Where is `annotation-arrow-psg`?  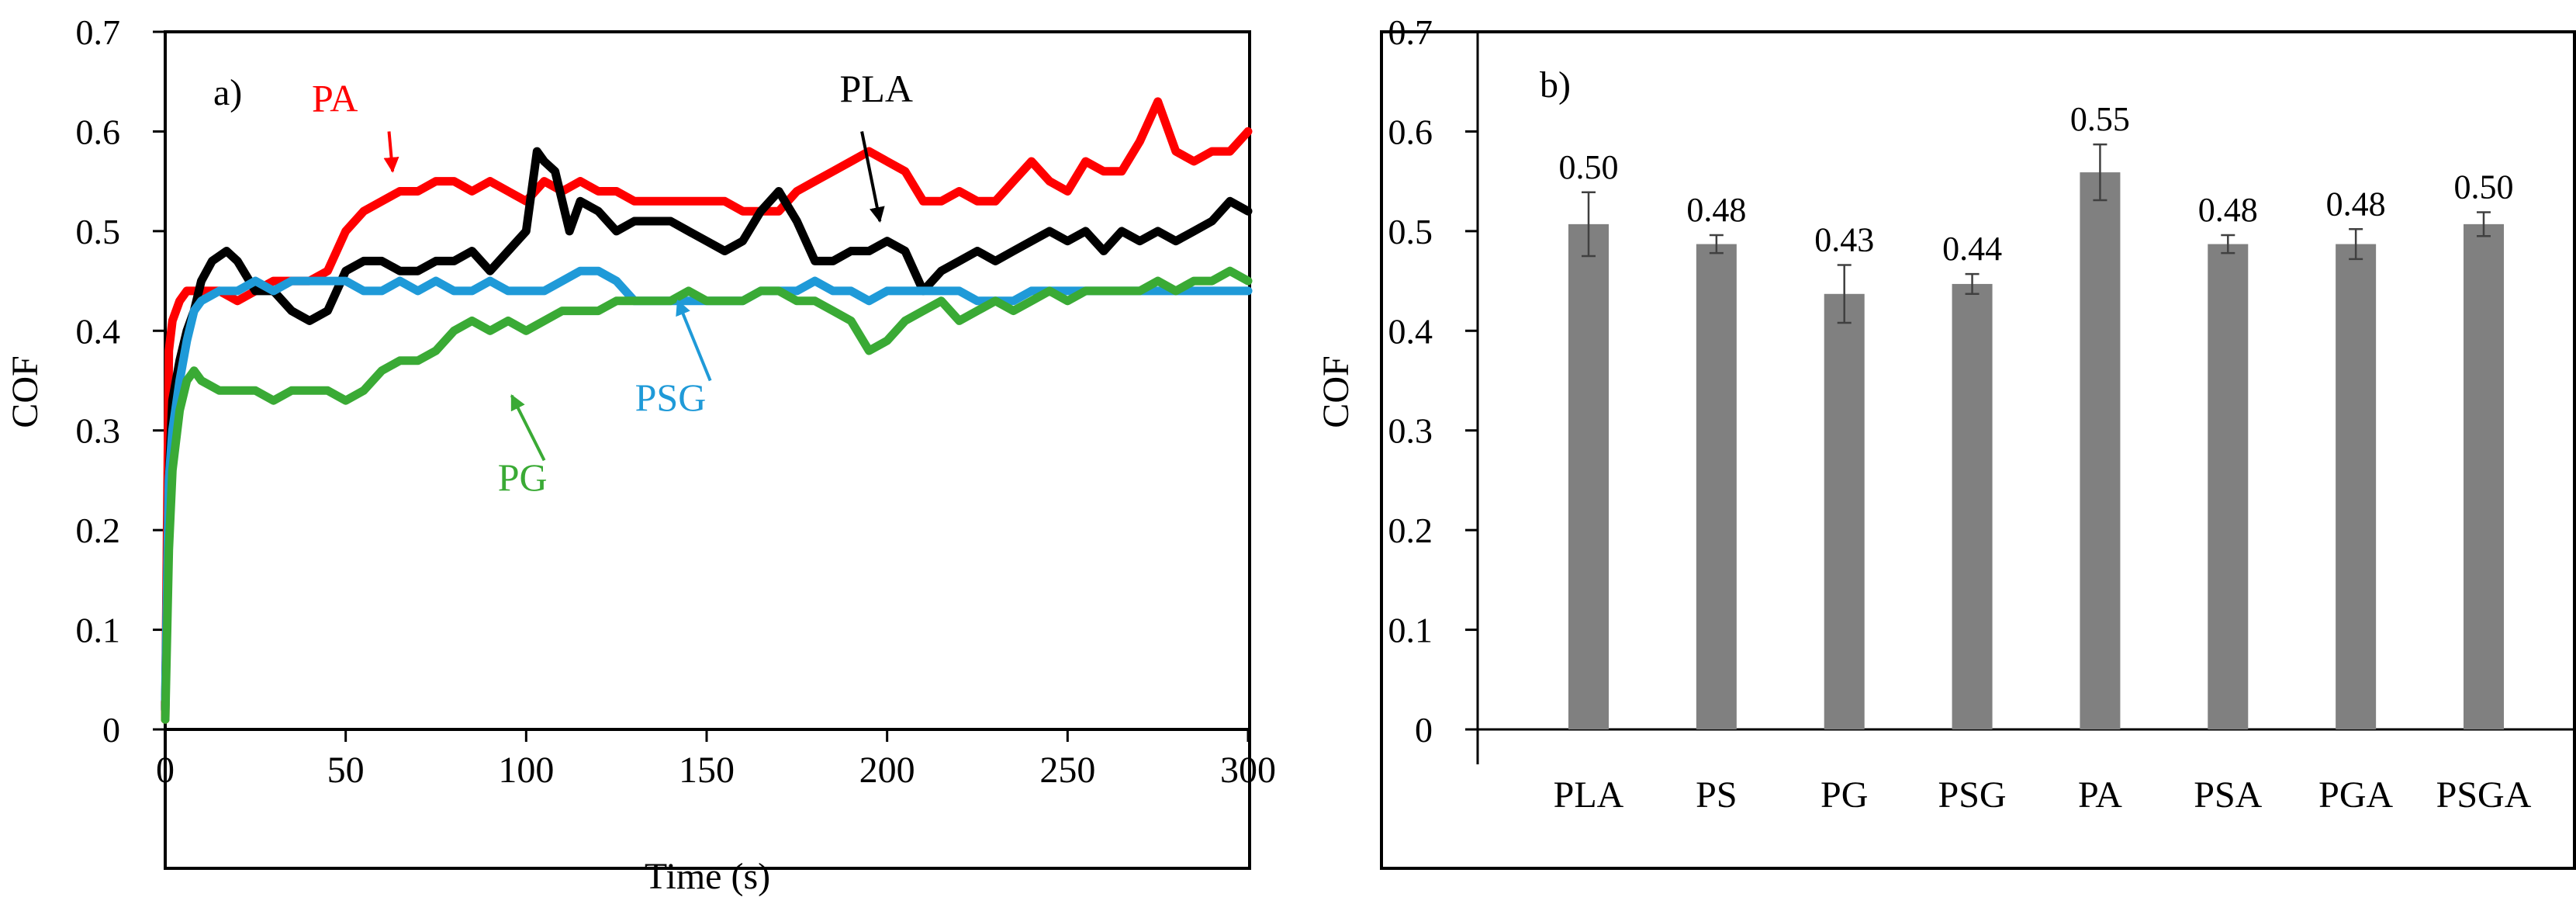
annotation-arrow-psg is located at coordinates (694, 340).